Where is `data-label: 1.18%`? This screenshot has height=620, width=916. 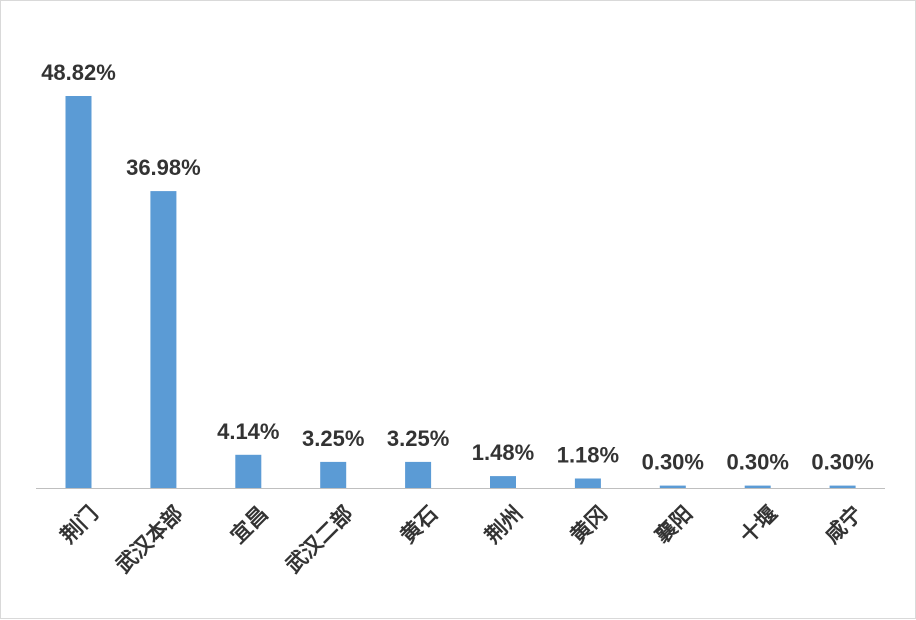
data-label: 1.18% is located at coordinates (588, 455).